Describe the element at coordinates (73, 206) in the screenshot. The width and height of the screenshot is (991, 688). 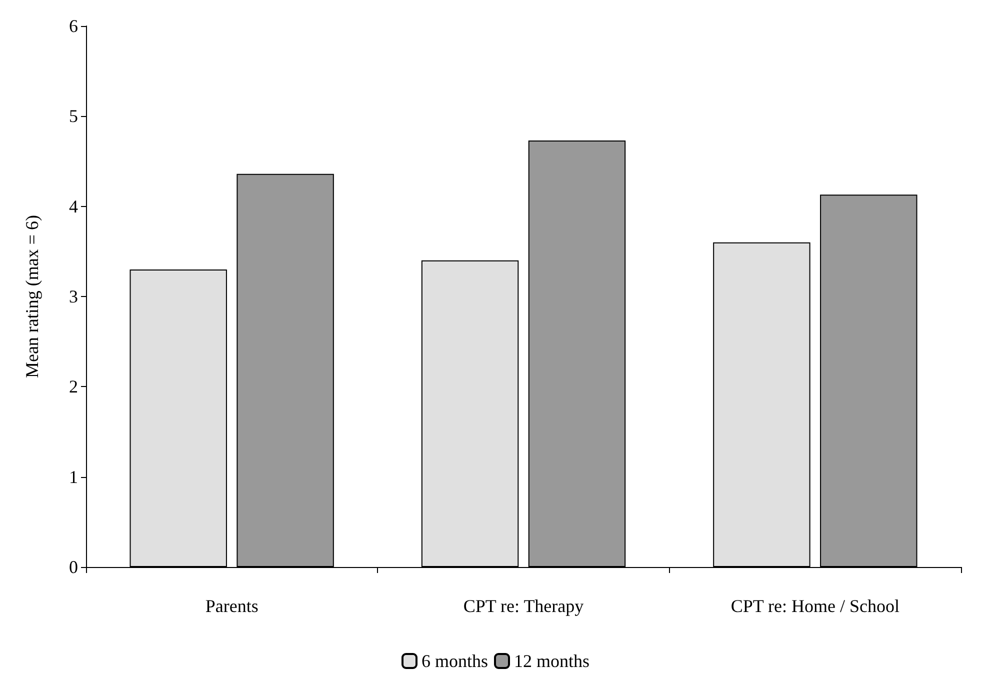
I see `y-tick-label: 4` at that location.